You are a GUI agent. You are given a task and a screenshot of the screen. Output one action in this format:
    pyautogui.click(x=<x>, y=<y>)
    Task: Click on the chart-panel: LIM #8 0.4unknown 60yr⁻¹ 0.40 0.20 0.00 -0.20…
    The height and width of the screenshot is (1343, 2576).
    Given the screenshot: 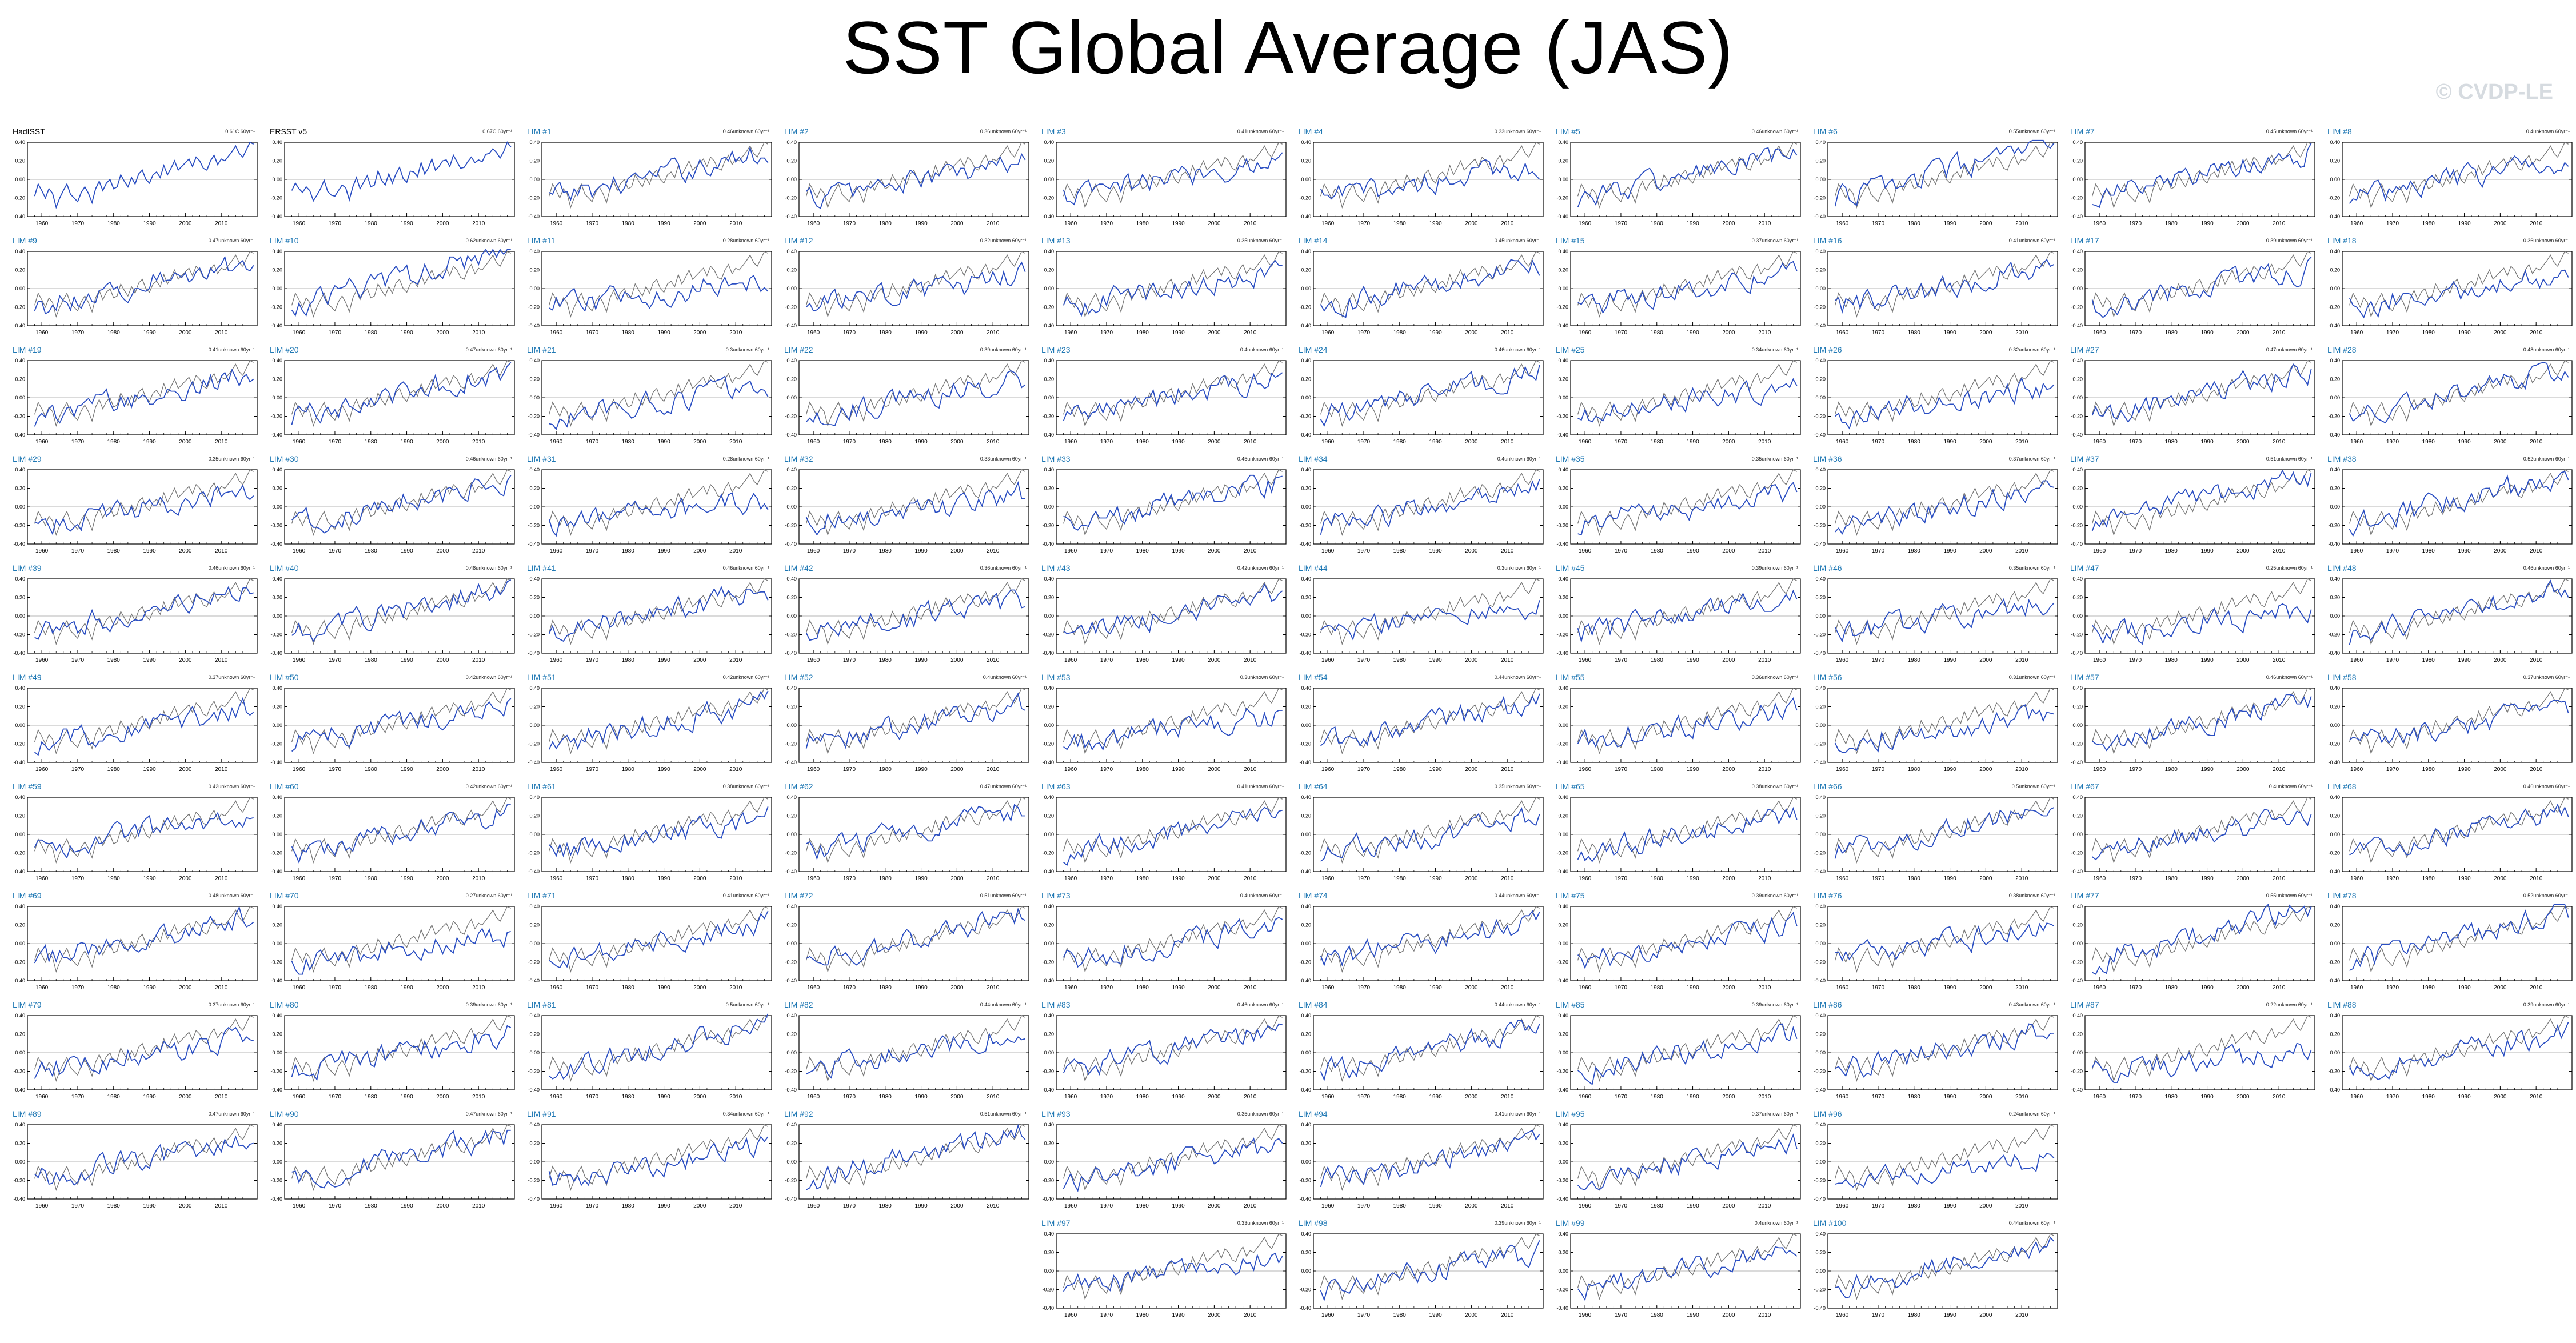 What is the action you would take?
    pyautogui.click(x=2450, y=177)
    